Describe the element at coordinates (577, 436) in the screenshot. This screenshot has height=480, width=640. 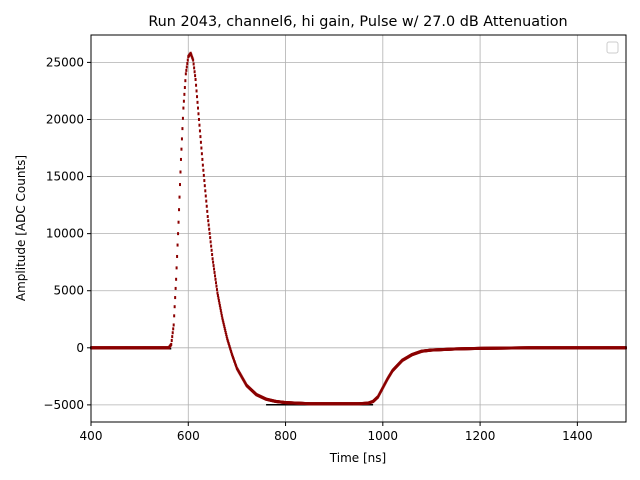
I see `x-tick-label: 1400` at that location.